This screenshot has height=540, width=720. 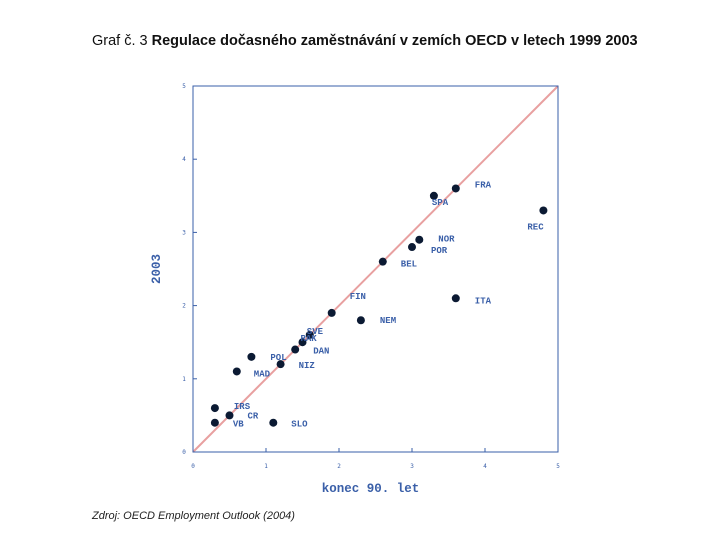 I want to click on data-point-fra, so click(x=455, y=188).